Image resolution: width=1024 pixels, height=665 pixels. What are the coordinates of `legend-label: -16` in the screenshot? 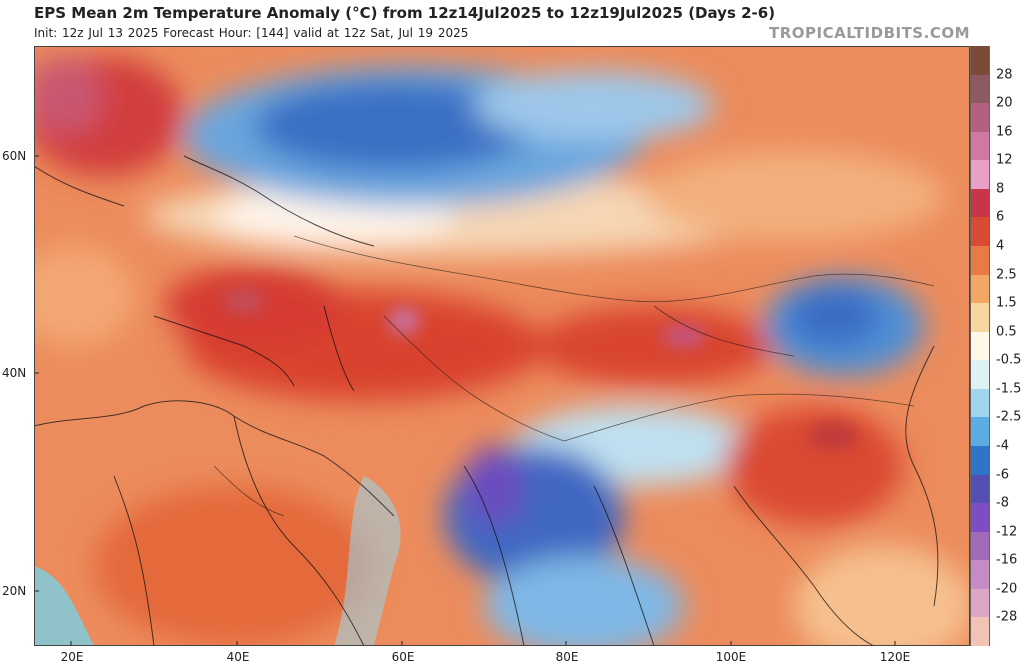 It's located at (1007, 560).